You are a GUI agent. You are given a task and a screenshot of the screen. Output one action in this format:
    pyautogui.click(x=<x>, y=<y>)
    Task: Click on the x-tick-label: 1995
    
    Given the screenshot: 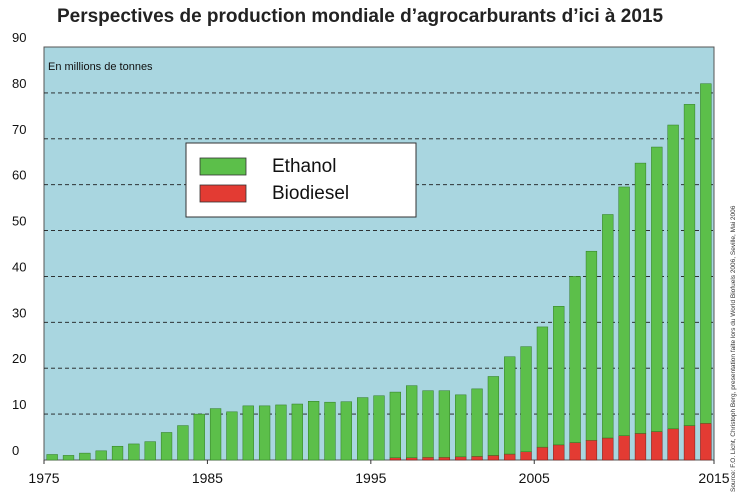 What is the action you would take?
    pyautogui.click(x=370, y=478)
    